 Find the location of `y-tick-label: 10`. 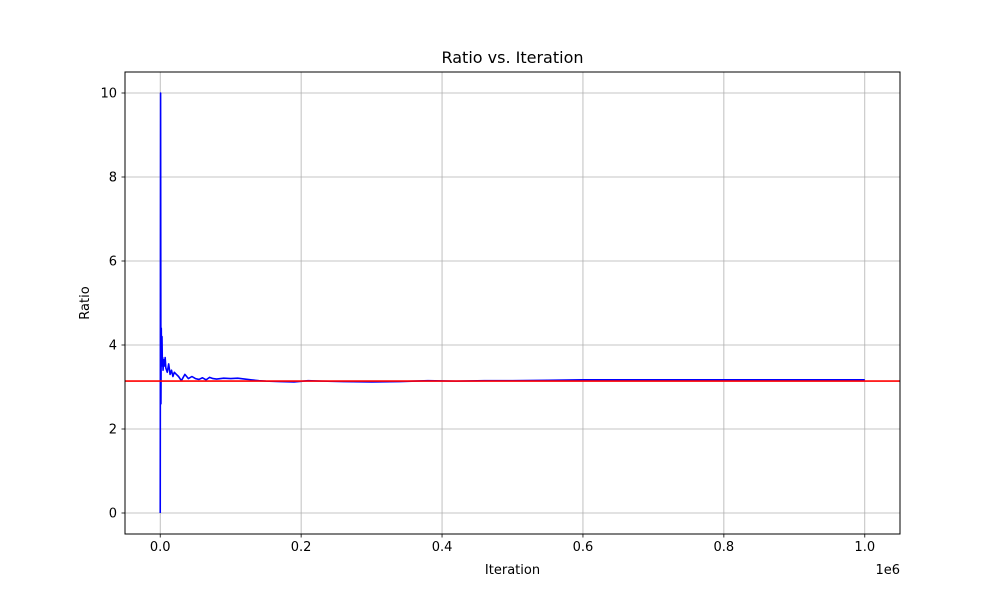

y-tick-label: 10 is located at coordinates (108, 94).